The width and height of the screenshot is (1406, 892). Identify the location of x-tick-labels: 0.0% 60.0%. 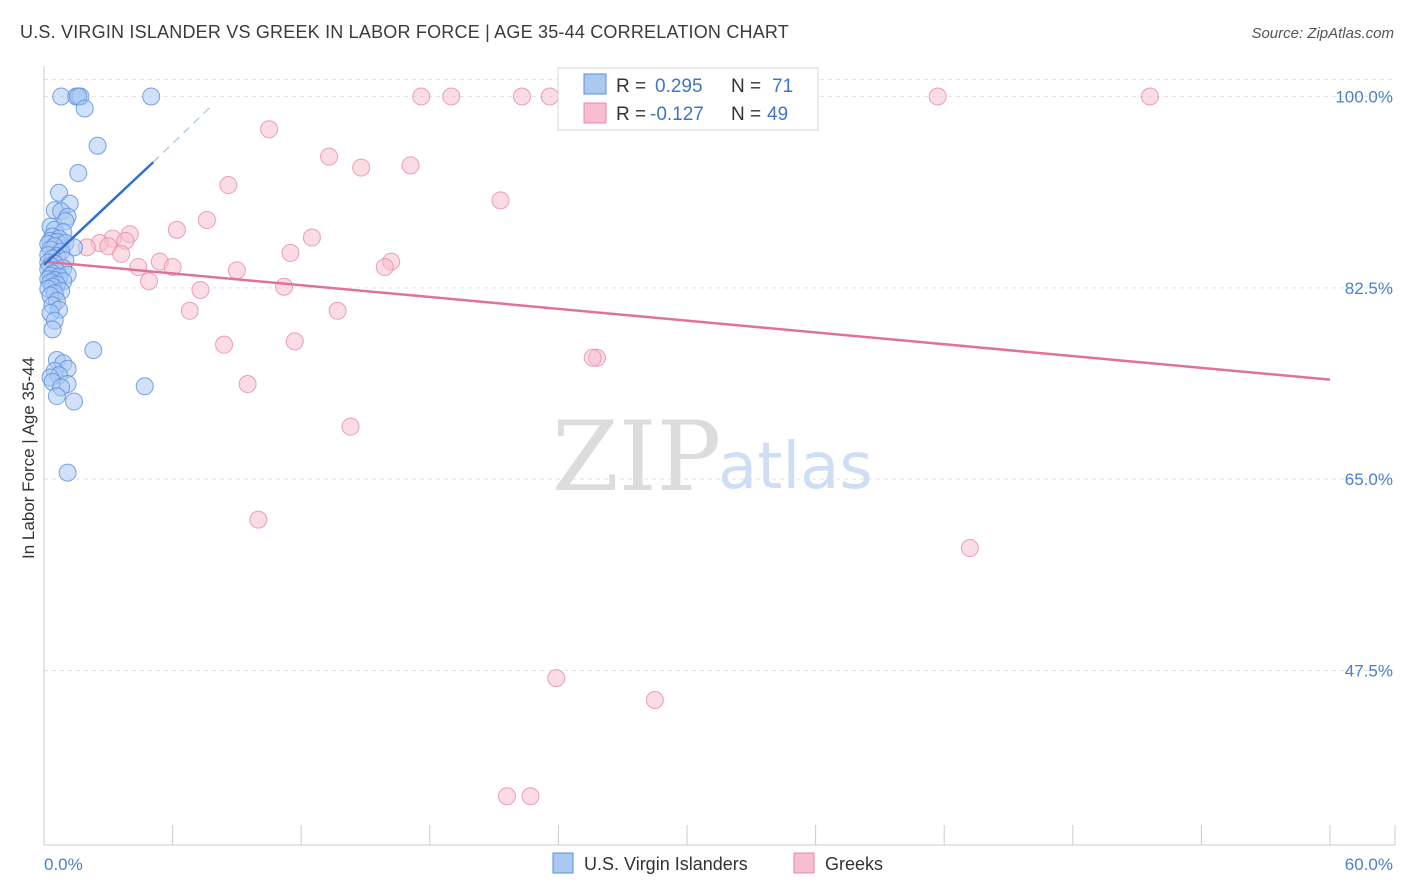
(718, 864).